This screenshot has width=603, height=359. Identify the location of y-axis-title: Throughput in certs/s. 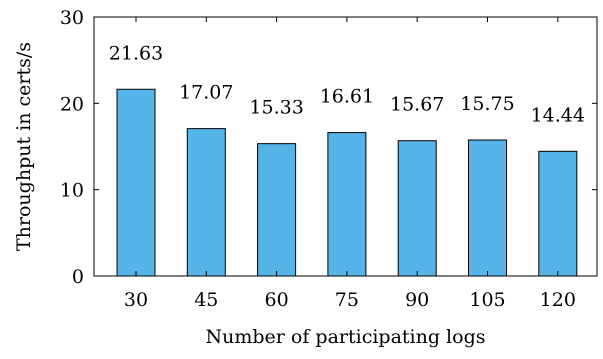
(24, 146).